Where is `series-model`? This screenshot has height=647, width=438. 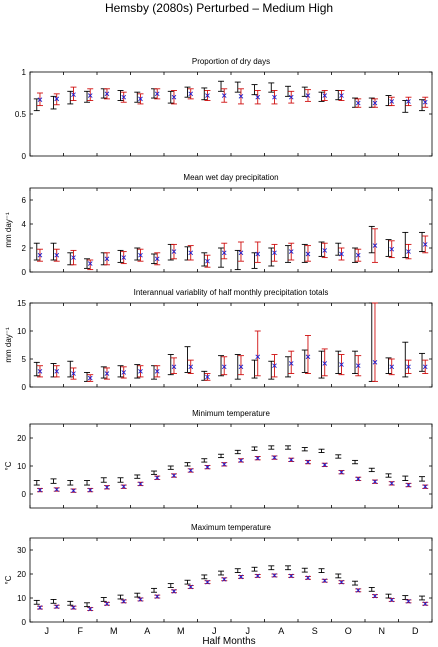
series-model is located at coordinates (232, 97).